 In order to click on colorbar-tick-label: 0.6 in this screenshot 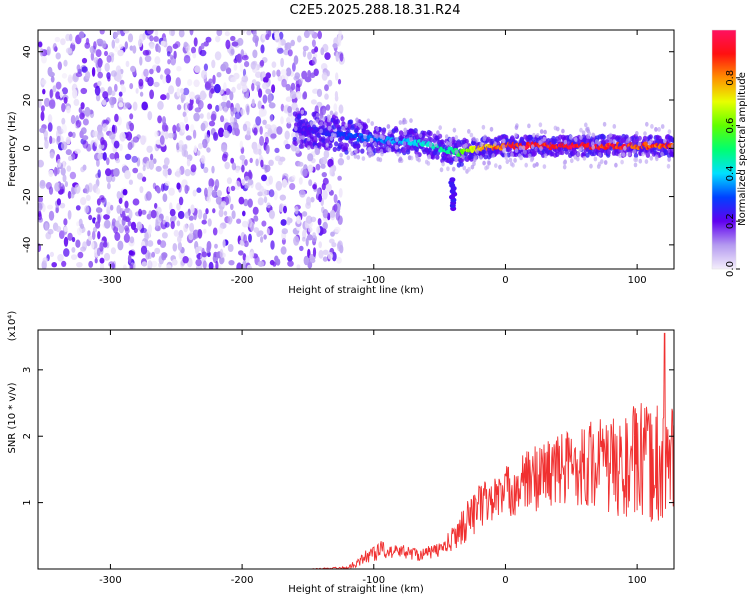, I will do `click(730, 126)`.